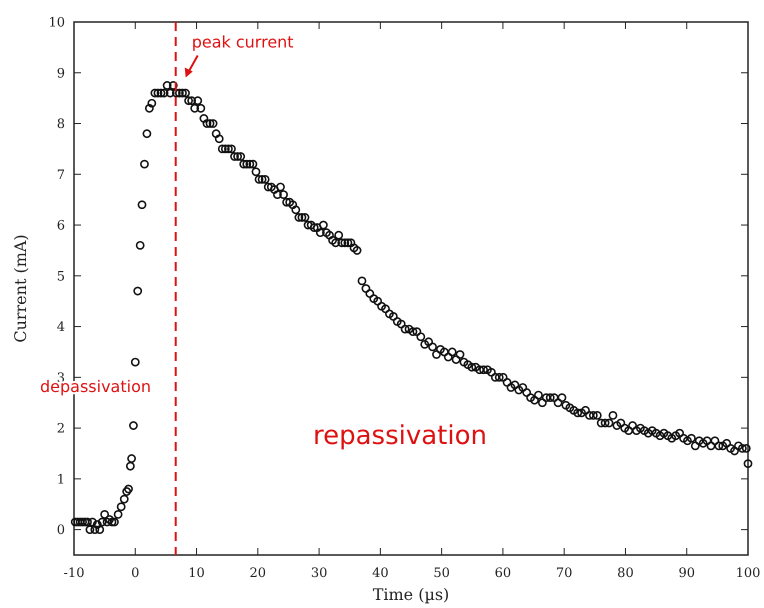  What do you see at coordinates (60, 276) in the screenshot?
I see `y-tick-label: 5` at bounding box center [60, 276].